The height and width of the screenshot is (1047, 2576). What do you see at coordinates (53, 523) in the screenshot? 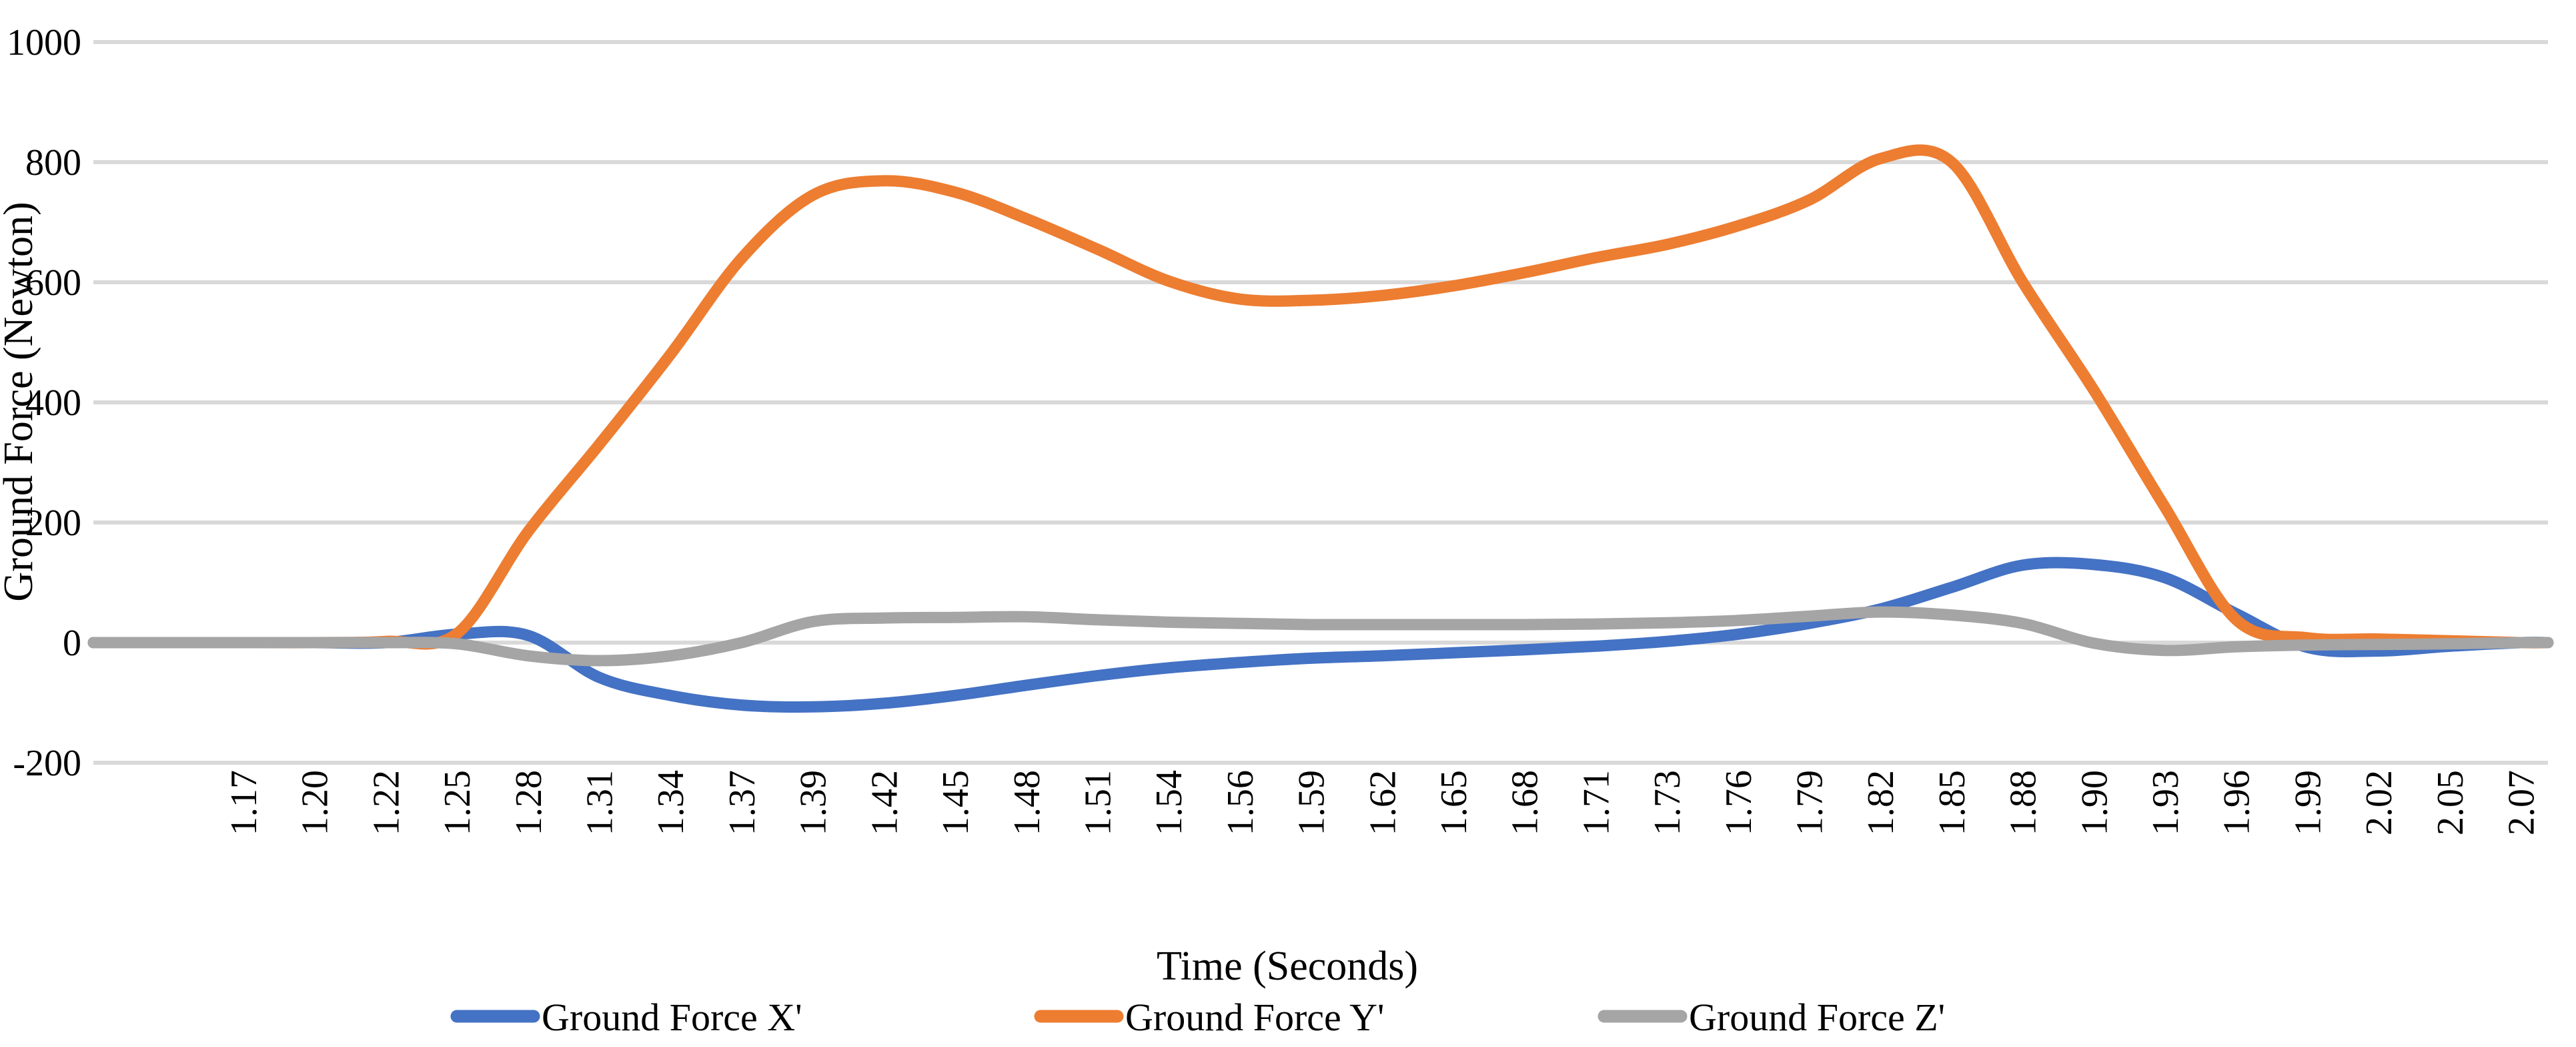
I see `y-tick-label-200: 200` at bounding box center [53, 523].